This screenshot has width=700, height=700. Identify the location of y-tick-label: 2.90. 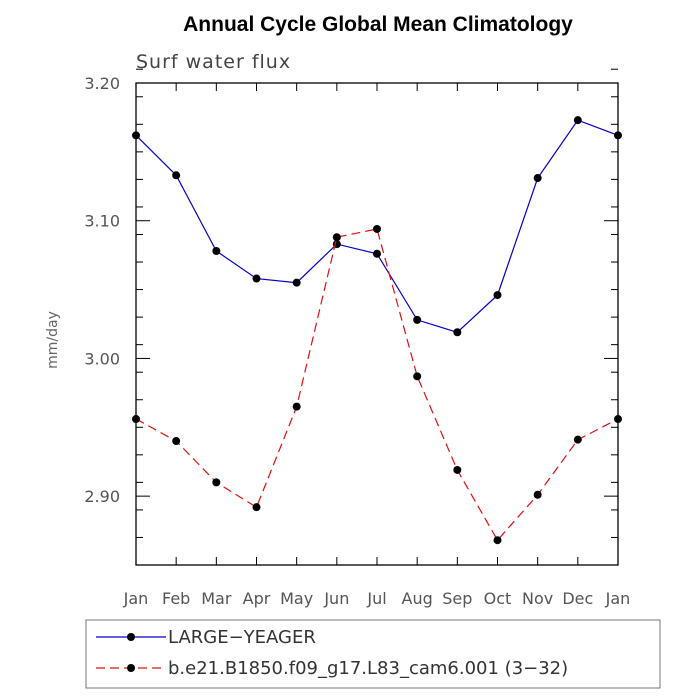
(102, 496).